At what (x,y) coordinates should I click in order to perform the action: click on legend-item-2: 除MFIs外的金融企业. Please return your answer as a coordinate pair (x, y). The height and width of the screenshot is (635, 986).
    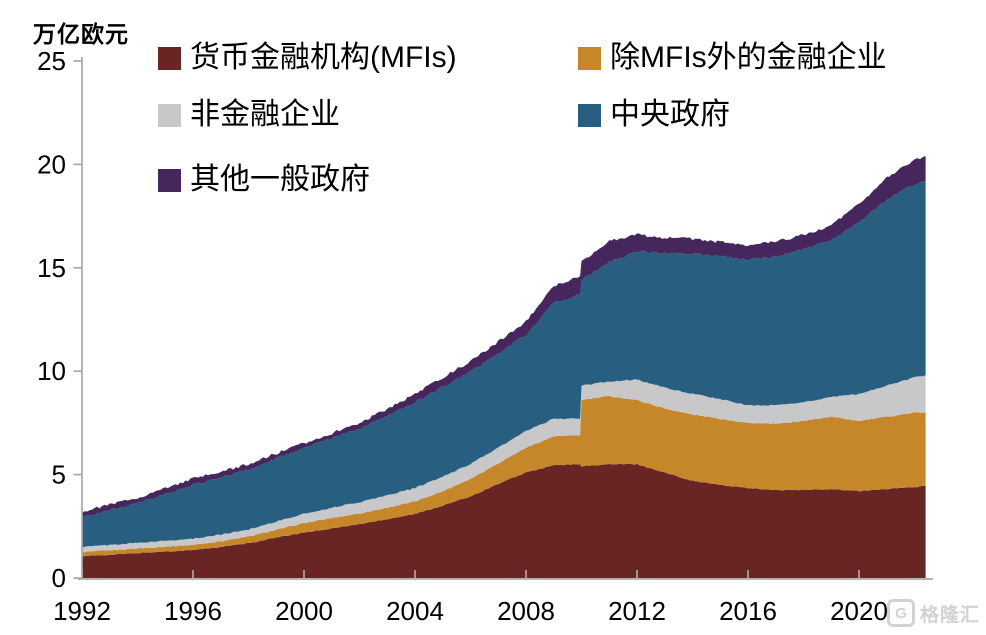
    Looking at the image, I should click on (732, 58).